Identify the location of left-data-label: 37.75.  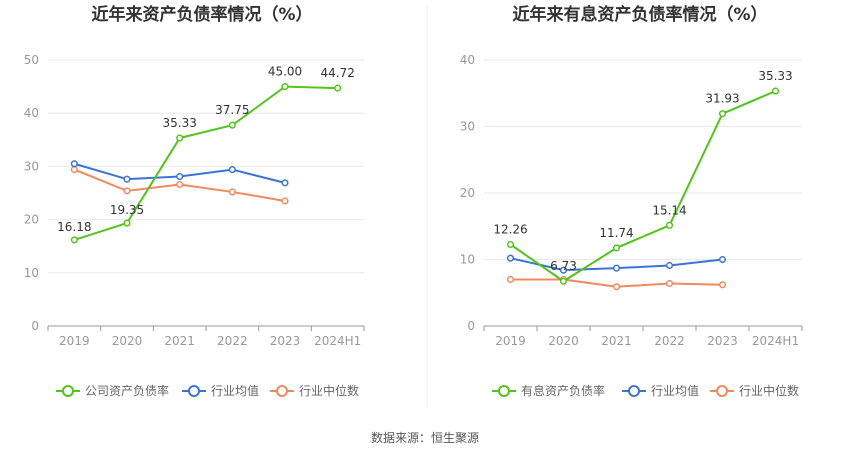
(232, 110).